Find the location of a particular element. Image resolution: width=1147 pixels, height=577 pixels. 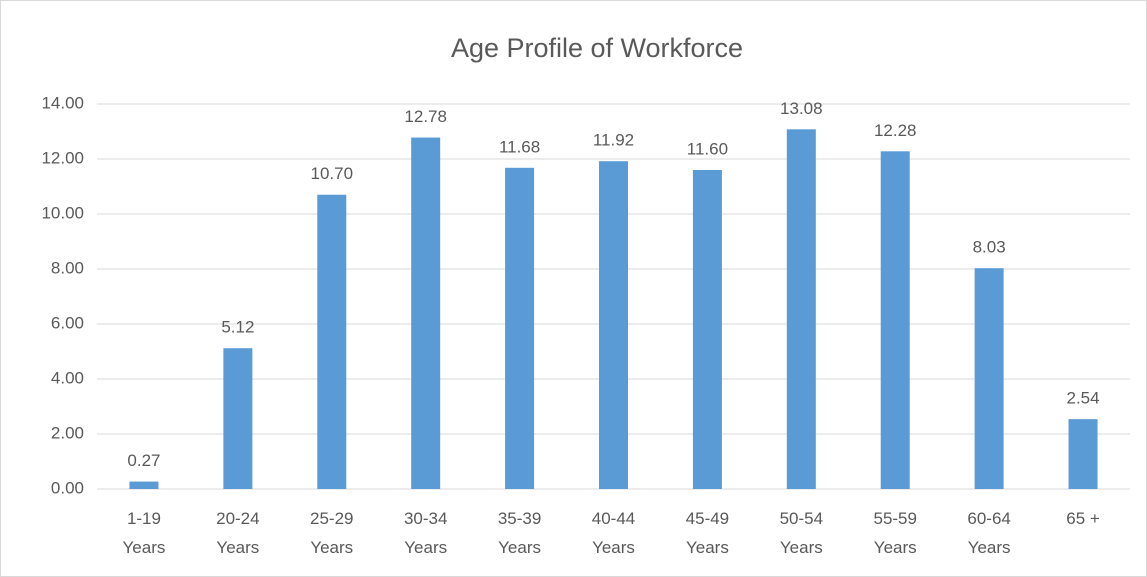

data-label: 11.68 is located at coordinates (519, 146).